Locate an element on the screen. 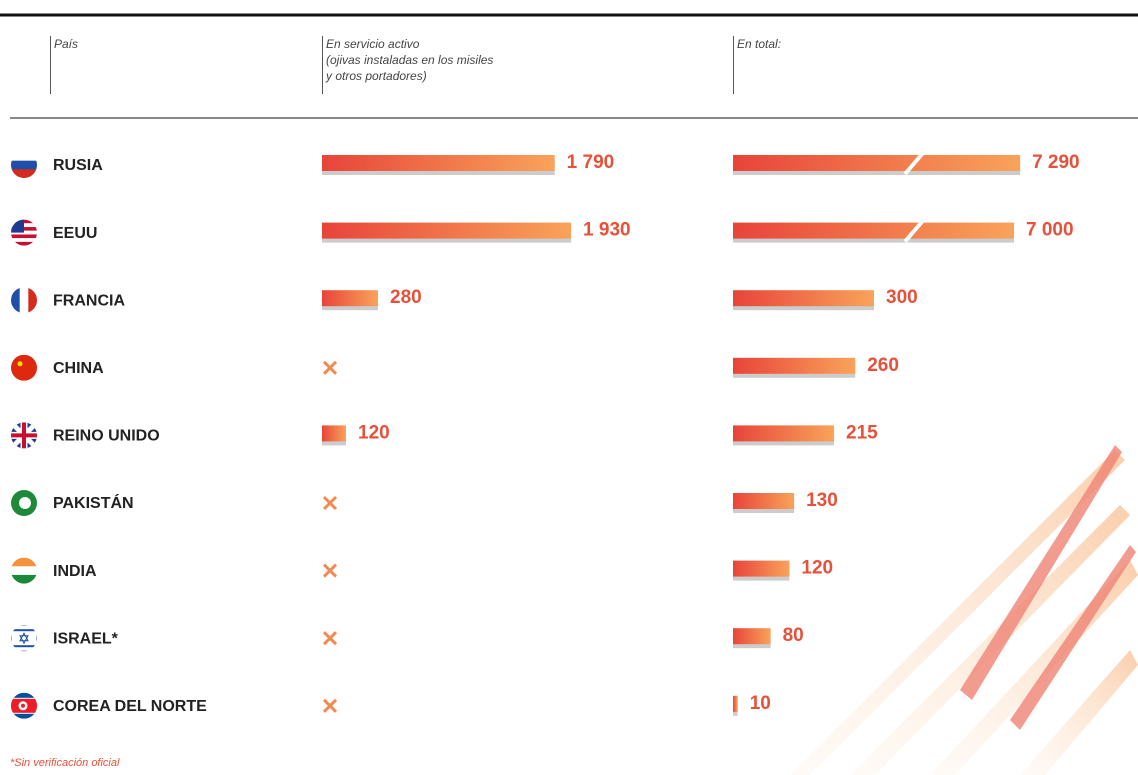  cross is located at coordinates (24, 435).